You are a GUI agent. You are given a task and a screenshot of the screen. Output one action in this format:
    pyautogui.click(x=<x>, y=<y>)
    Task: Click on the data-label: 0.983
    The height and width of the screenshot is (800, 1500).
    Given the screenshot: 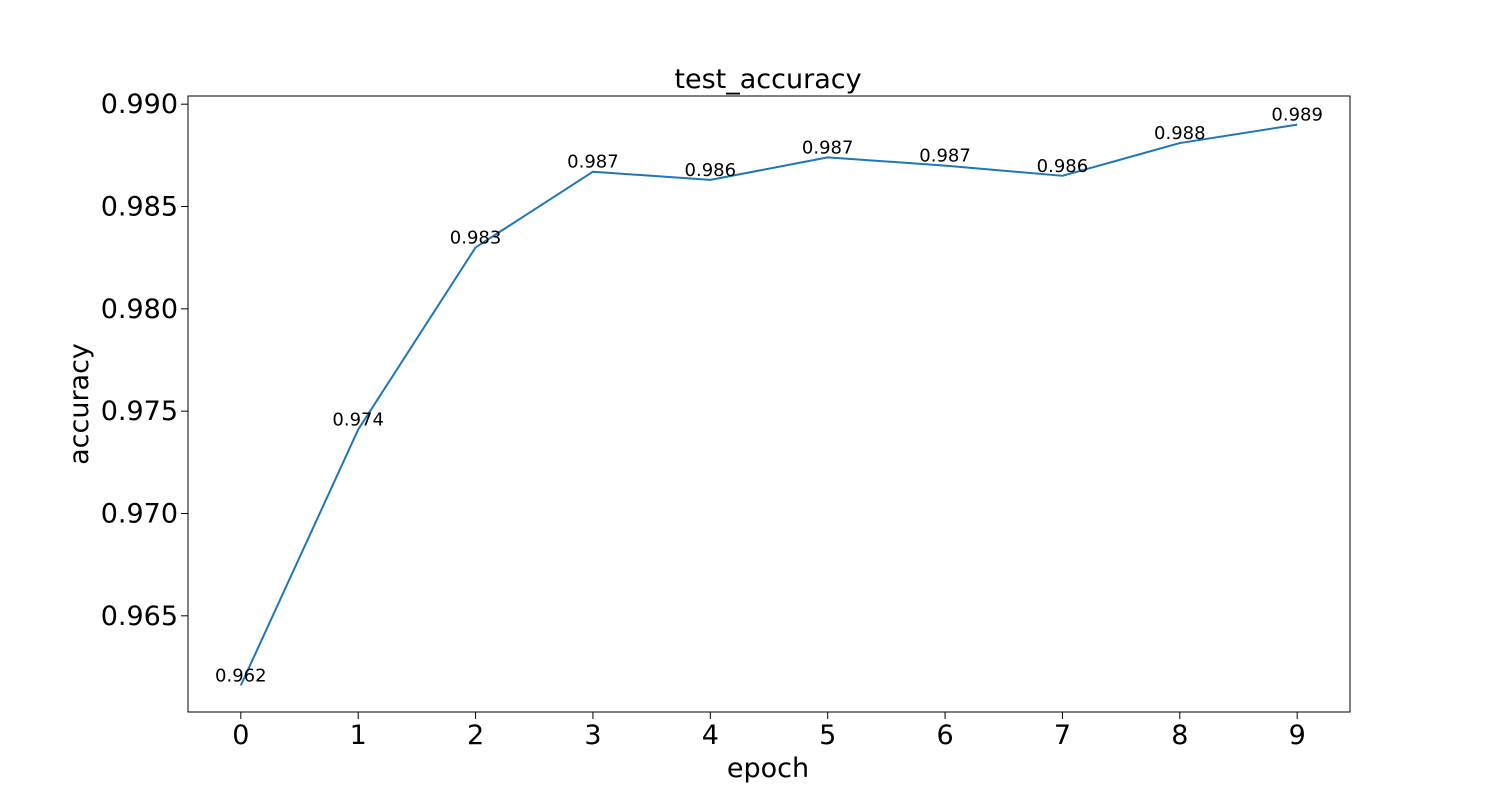 What is the action you would take?
    pyautogui.click(x=476, y=237)
    